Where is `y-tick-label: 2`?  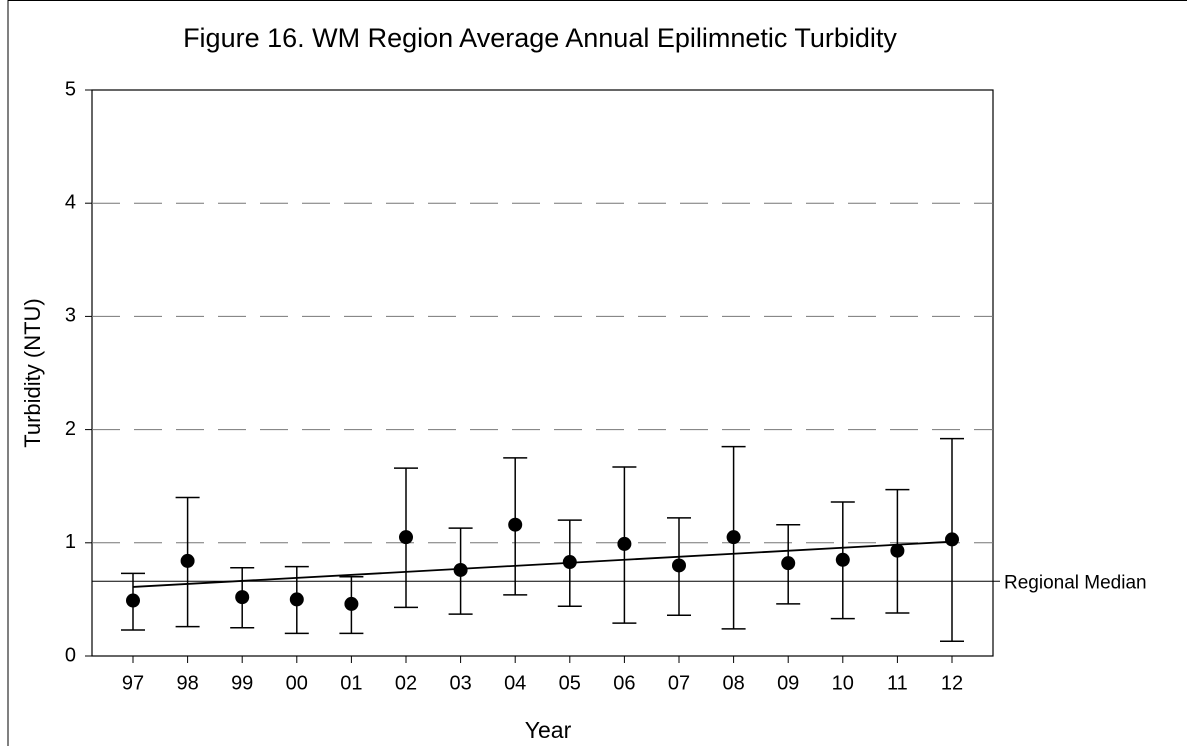
y-tick-label: 2 is located at coordinates (70, 429).